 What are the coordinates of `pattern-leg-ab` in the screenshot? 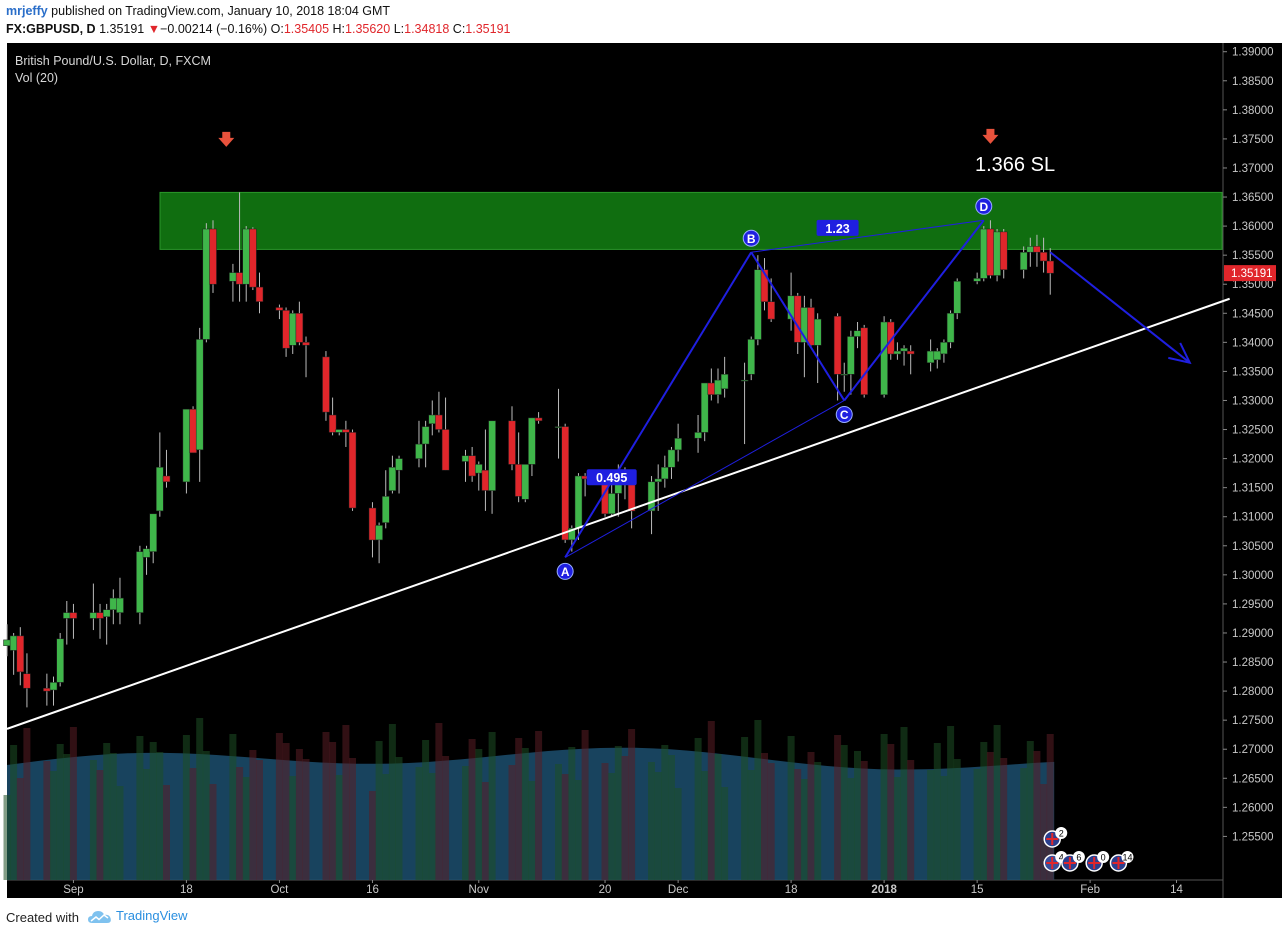 It's located at (658, 404).